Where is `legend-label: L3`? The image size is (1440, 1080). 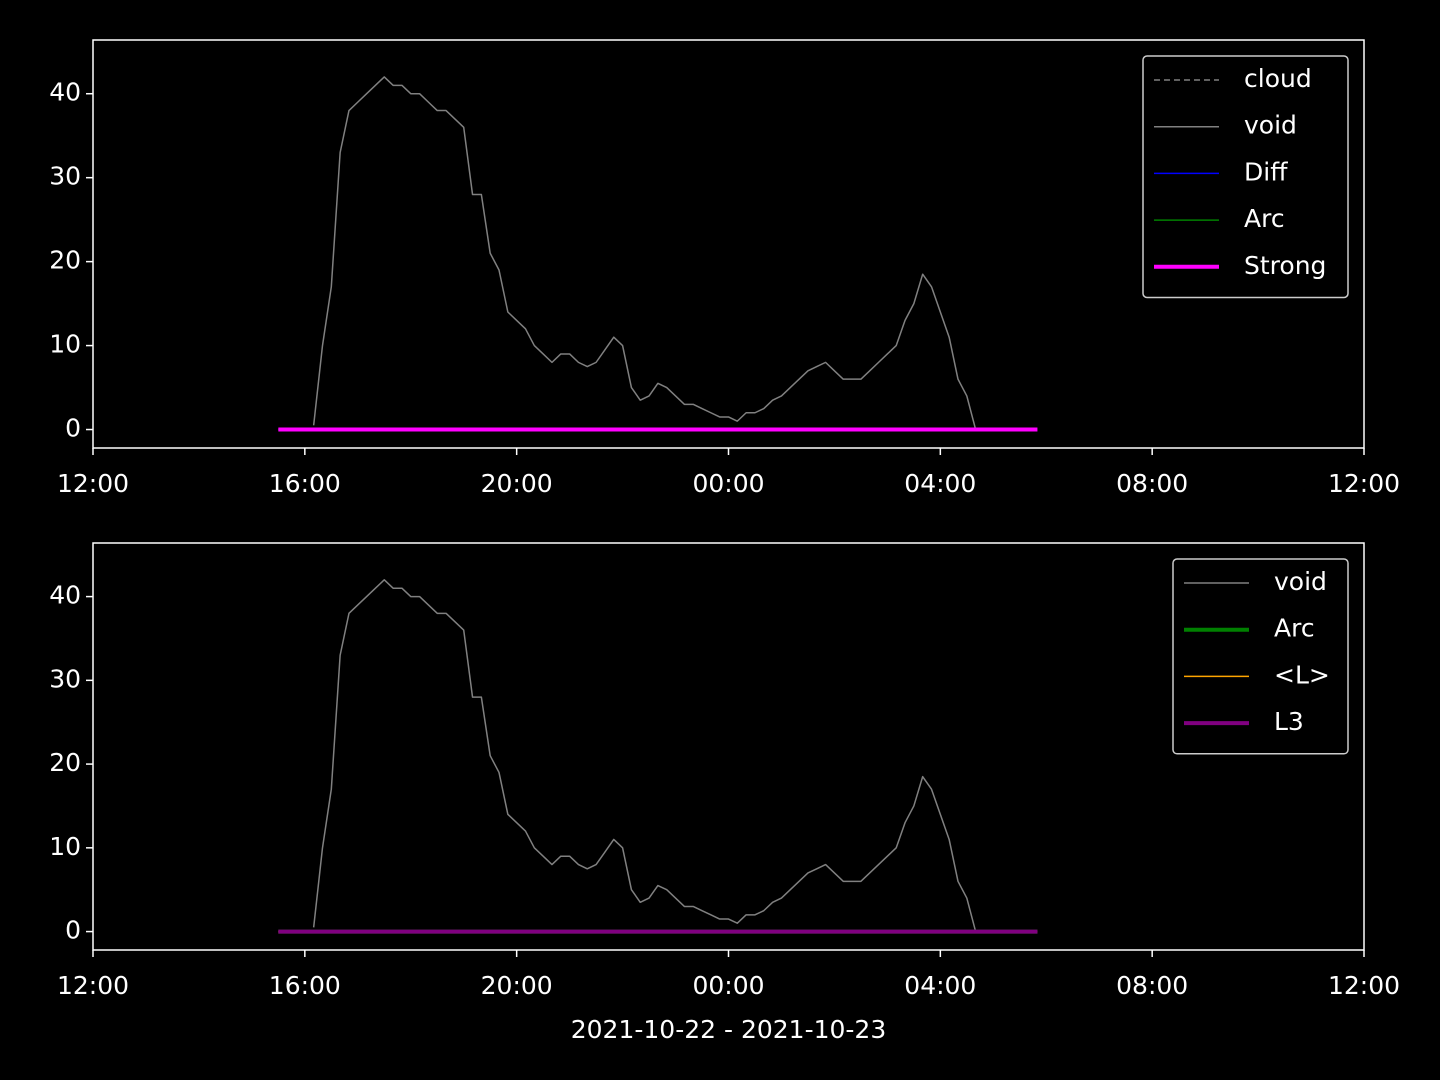
legend-label: L3 is located at coordinates (1289, 721).